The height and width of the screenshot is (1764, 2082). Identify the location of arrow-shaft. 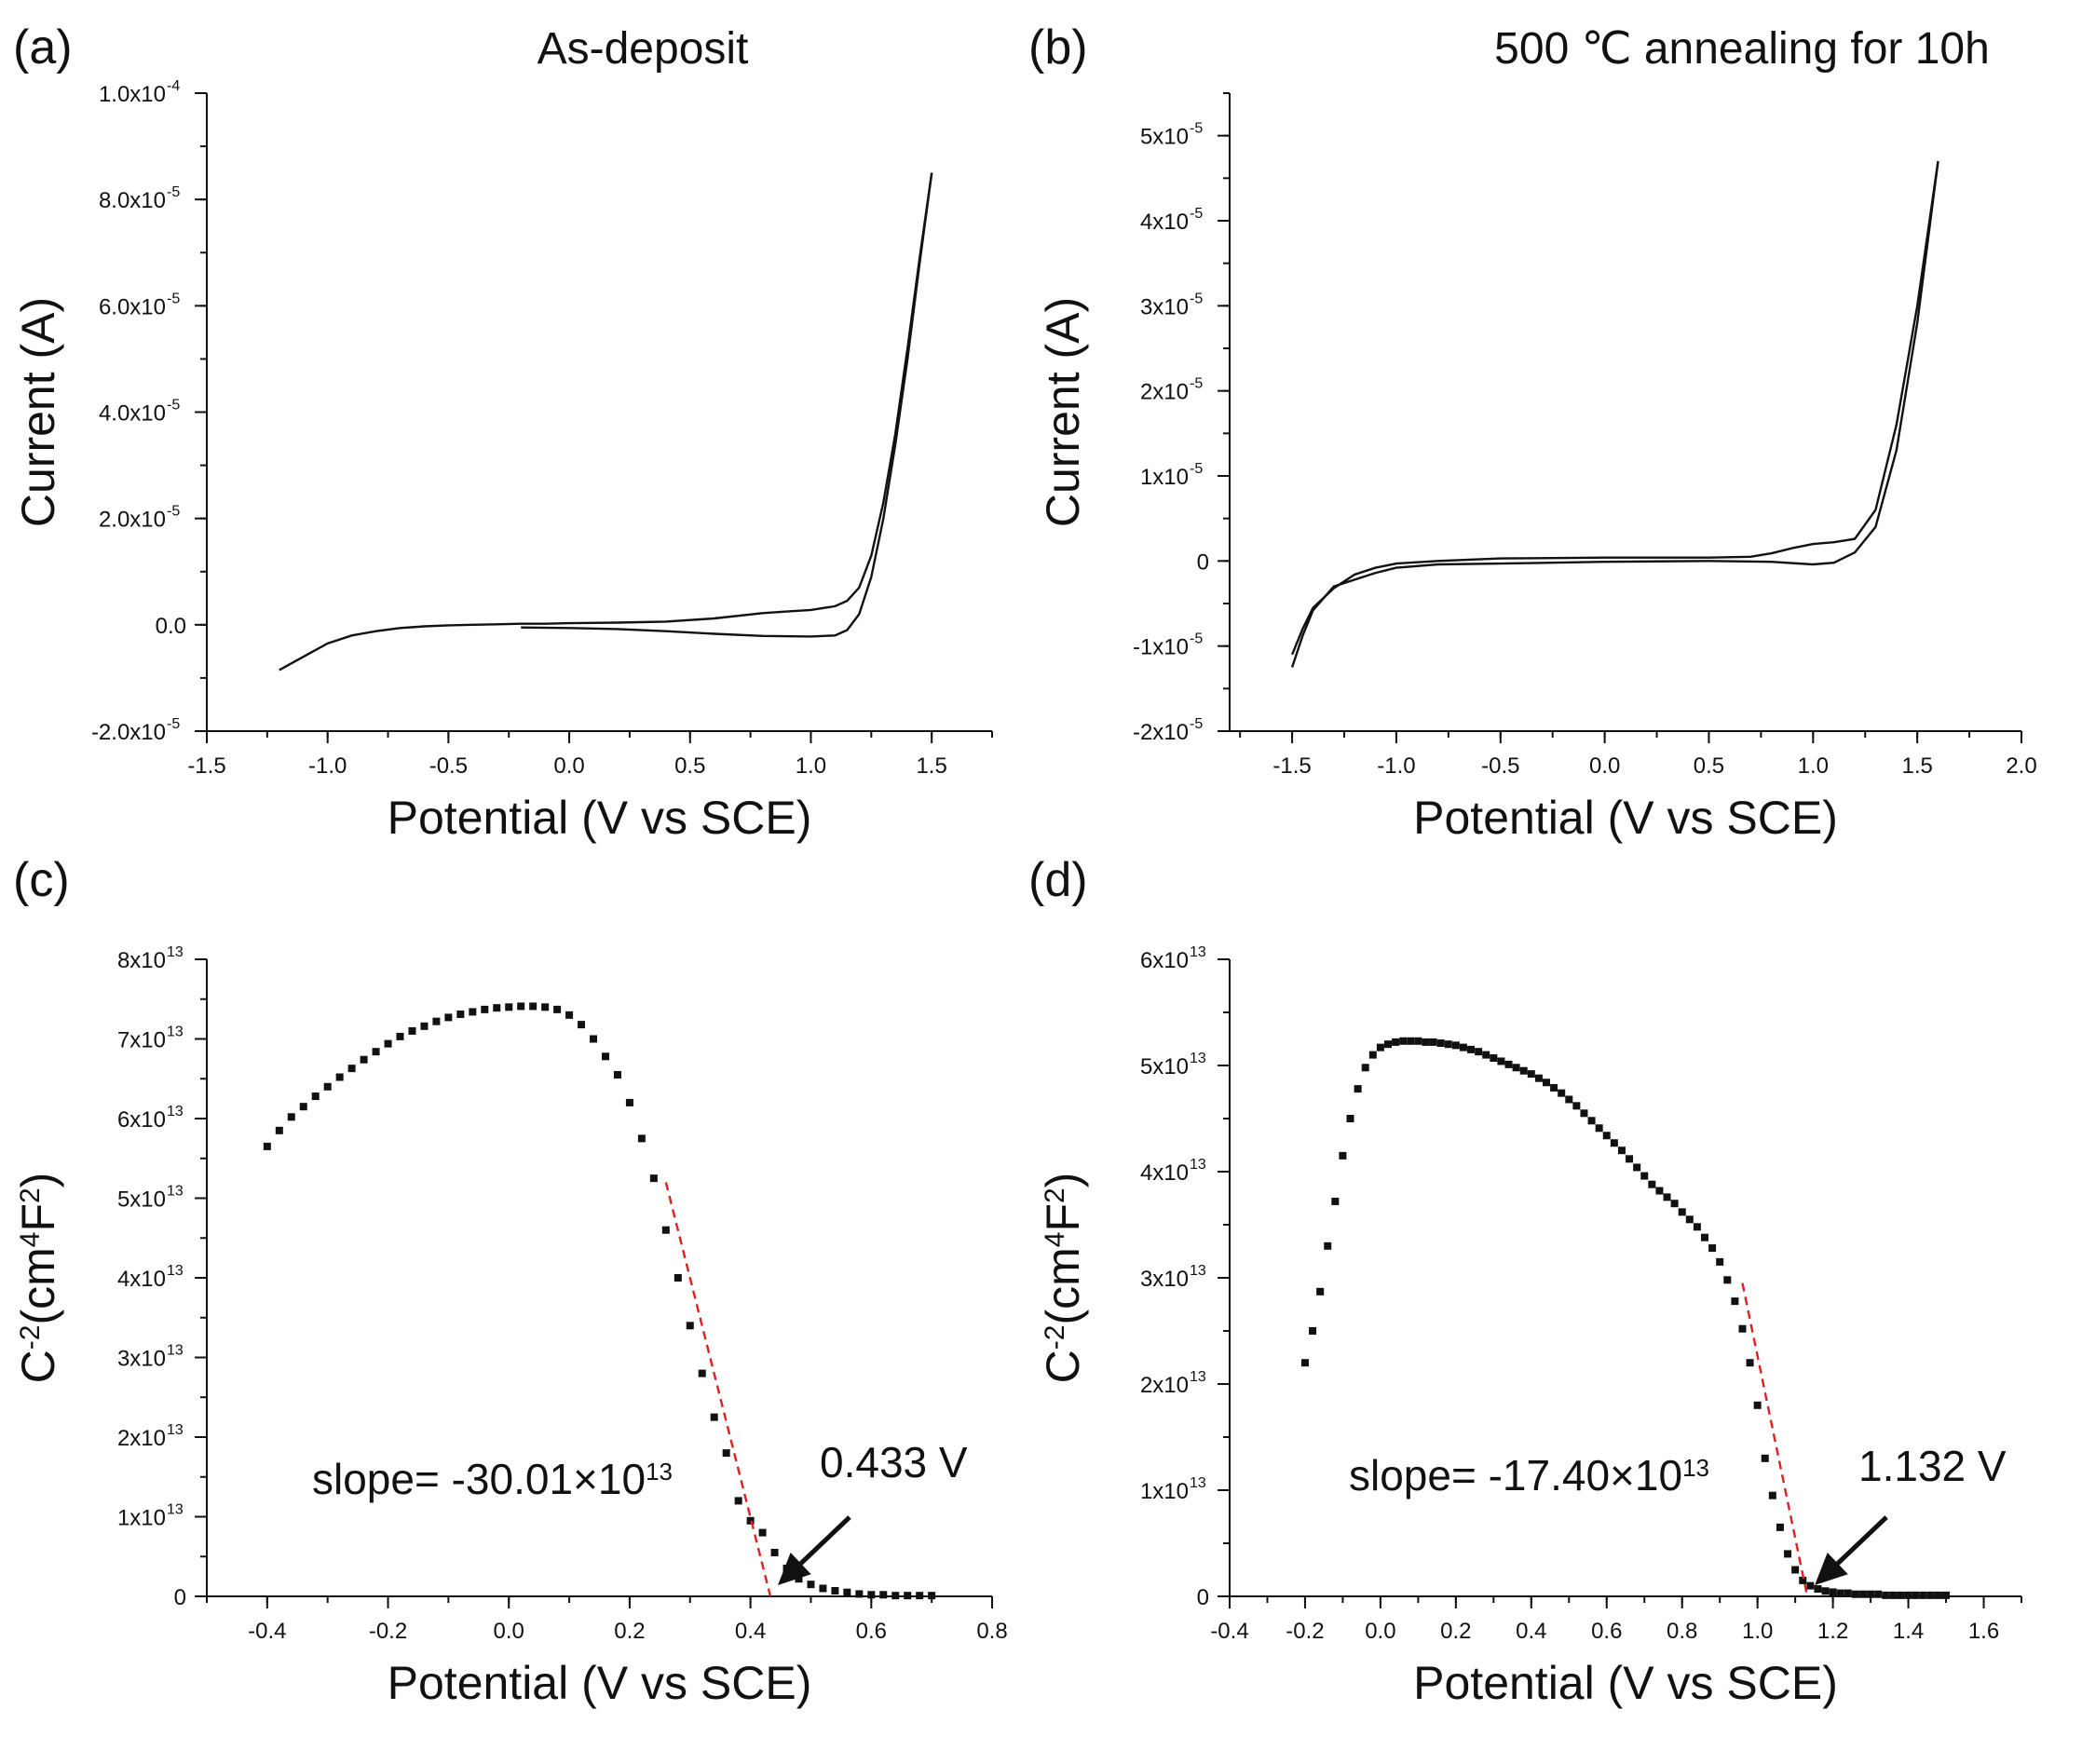
(1859, 1543).